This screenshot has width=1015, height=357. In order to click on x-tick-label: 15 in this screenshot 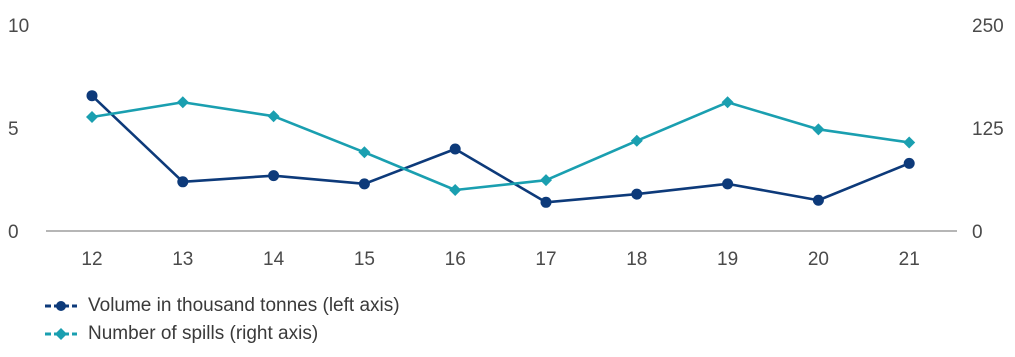, I will do `click(364, 259)`.